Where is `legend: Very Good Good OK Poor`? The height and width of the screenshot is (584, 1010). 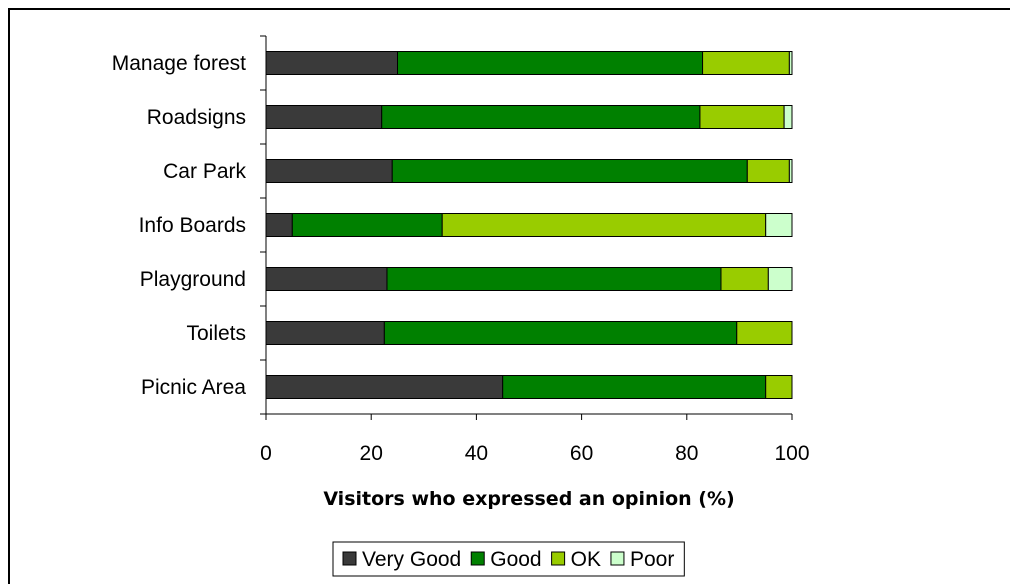
legend: Very Good Good OK Poor is located at coordinates (508, 559).